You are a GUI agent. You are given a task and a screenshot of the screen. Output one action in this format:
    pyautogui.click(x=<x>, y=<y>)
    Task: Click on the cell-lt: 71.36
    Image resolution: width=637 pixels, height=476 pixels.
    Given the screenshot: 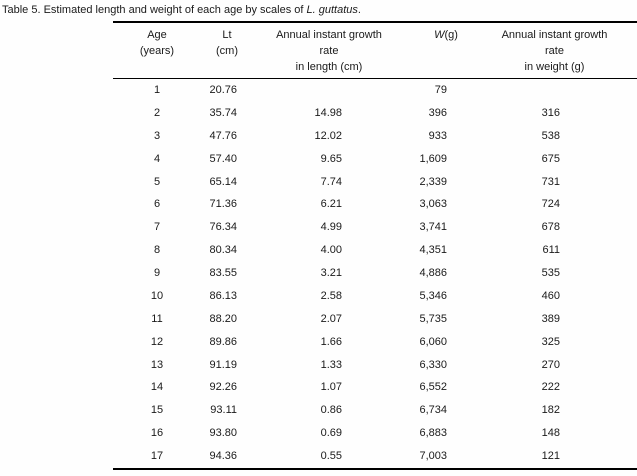 What is the action you would take?
    pyautogui.click(x=223, y=204)
    